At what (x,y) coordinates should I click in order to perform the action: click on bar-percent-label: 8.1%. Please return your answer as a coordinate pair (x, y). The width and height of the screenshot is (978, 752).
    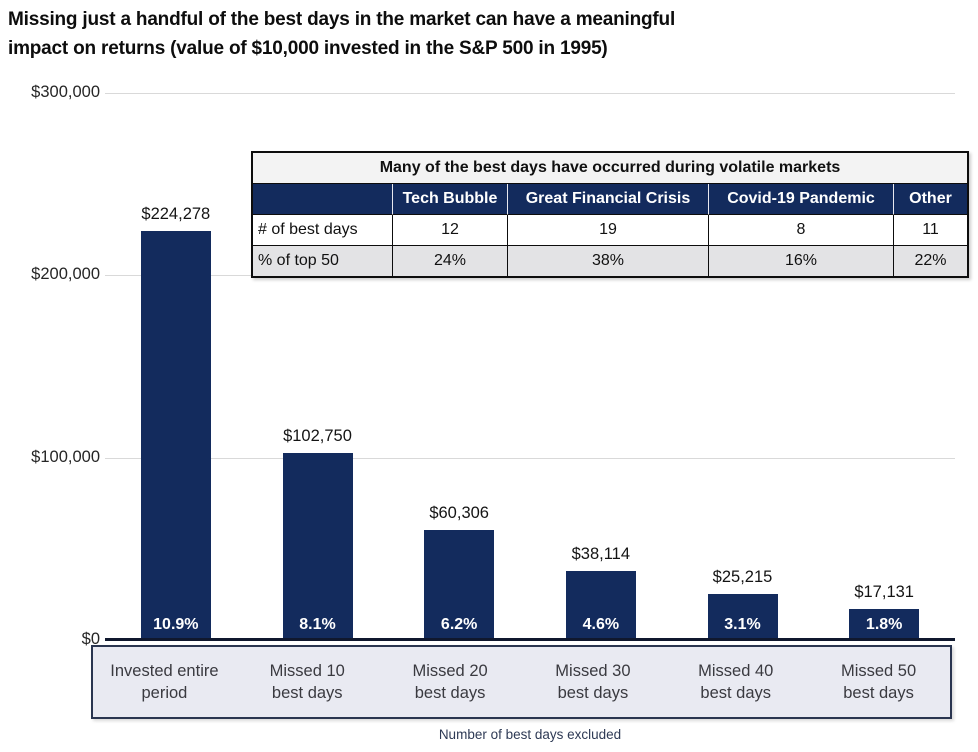
    Looking at the image, I should click on (317, 624).